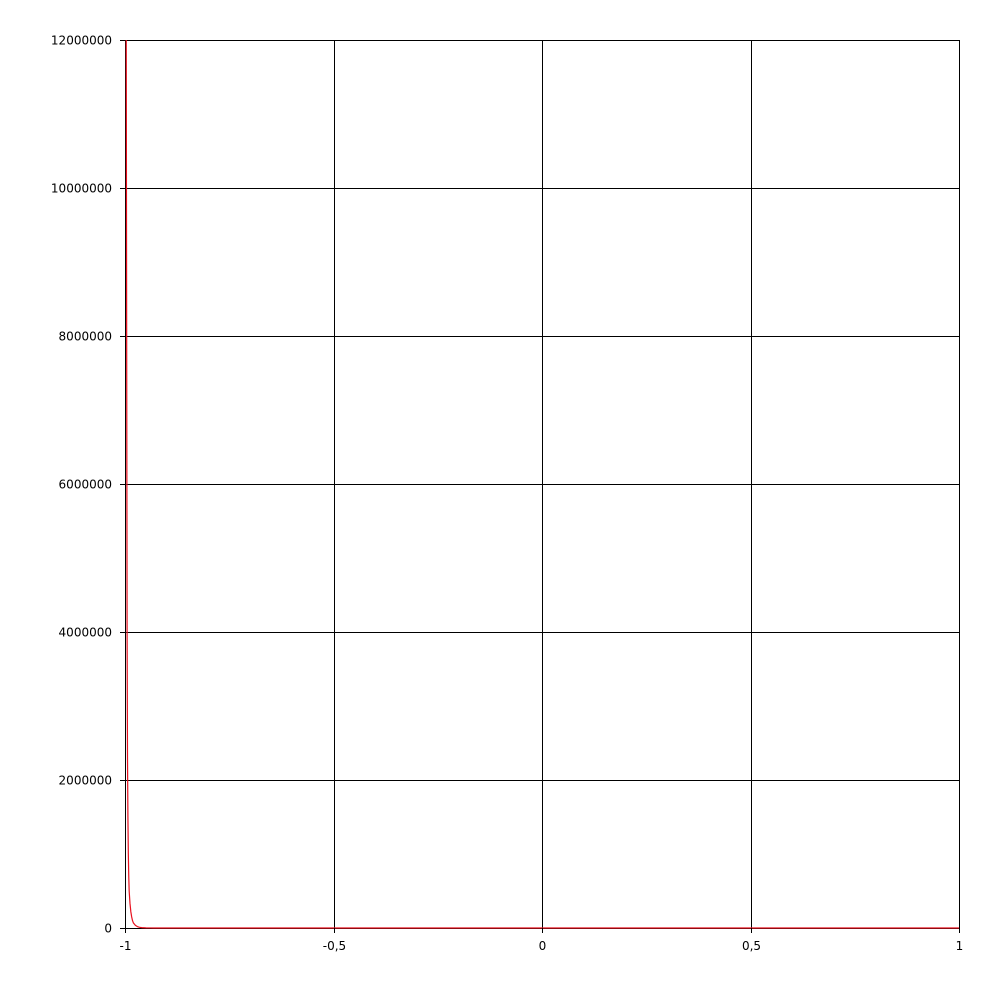  What do you see at coordinates (81, 189) in the screenshot?
I see `y-tick-label: 10000000` at bounding box center [81, 189].